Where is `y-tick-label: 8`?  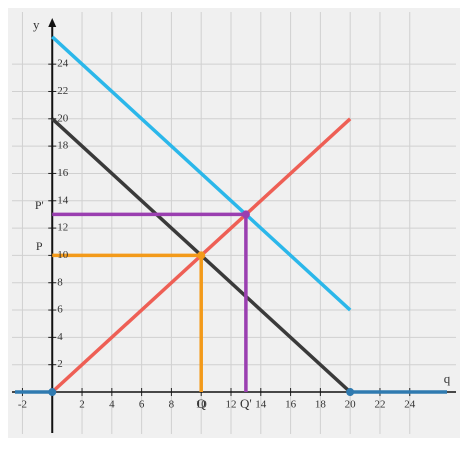
y-tick-label: 8 is located at coordinates (60, 282).